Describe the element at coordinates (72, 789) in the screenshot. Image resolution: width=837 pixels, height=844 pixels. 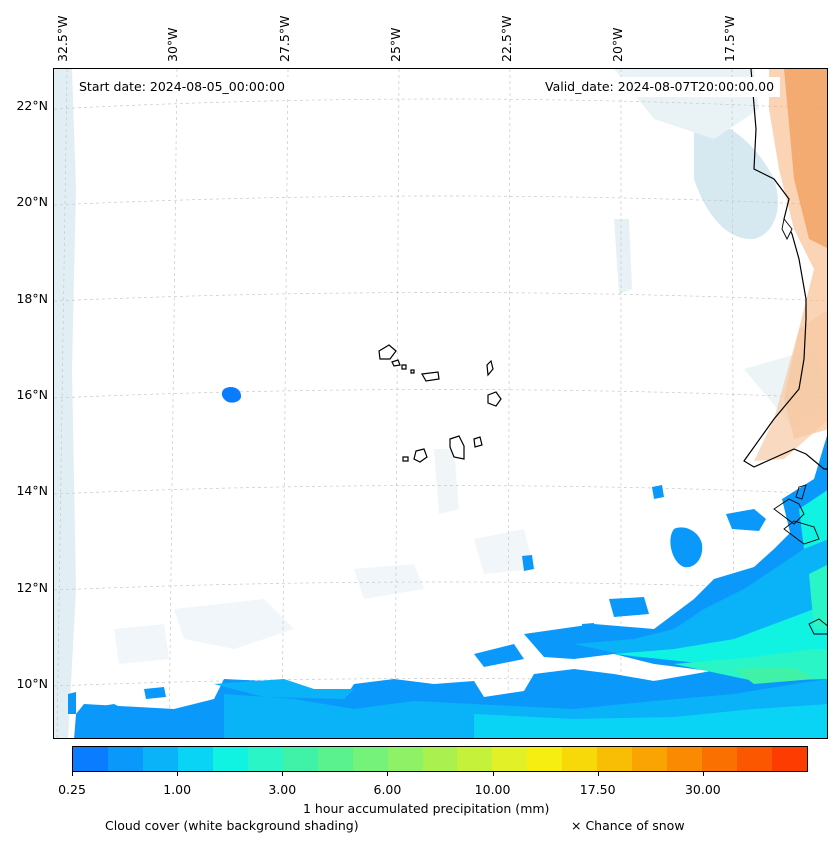
I see `colorbar-tick-label: 0.25` at that location.